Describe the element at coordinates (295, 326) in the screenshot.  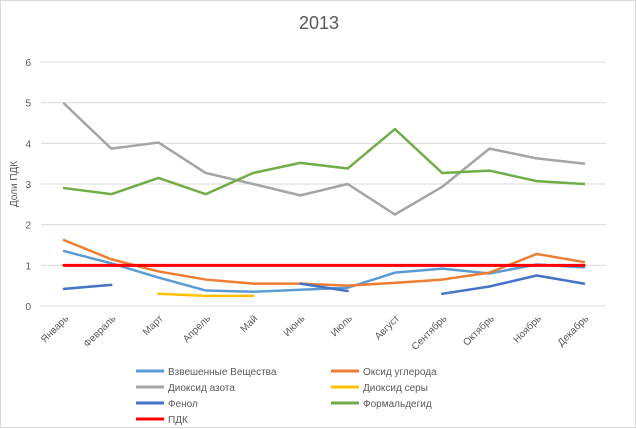
I see `x-tick-label: Июнь` at that location.